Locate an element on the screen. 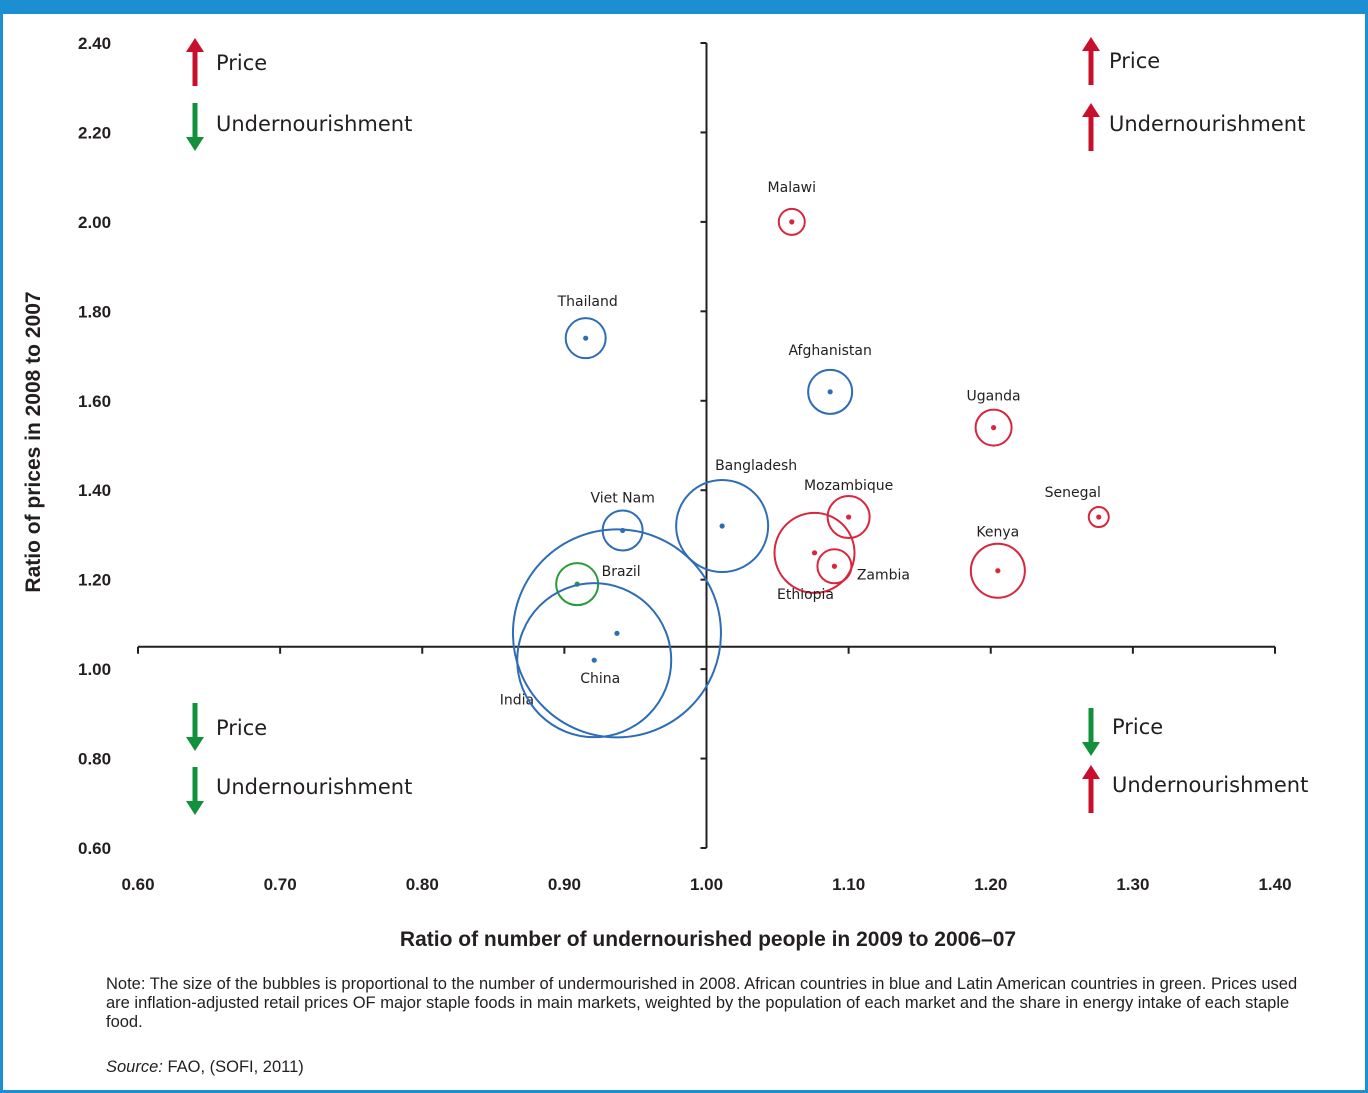  y-tick-label: 1.00 is located at coordinates (94, 669).